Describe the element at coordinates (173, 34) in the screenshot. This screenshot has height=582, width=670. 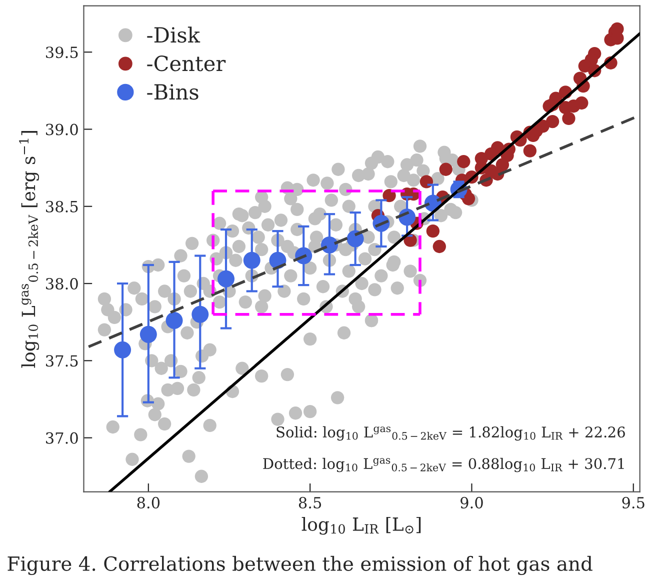
I see `legend-label: -Disk` at that location.